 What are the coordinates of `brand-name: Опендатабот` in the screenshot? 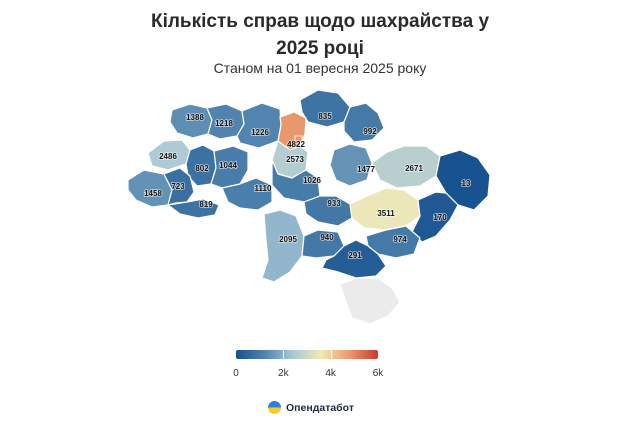 It's located at (320, 407).